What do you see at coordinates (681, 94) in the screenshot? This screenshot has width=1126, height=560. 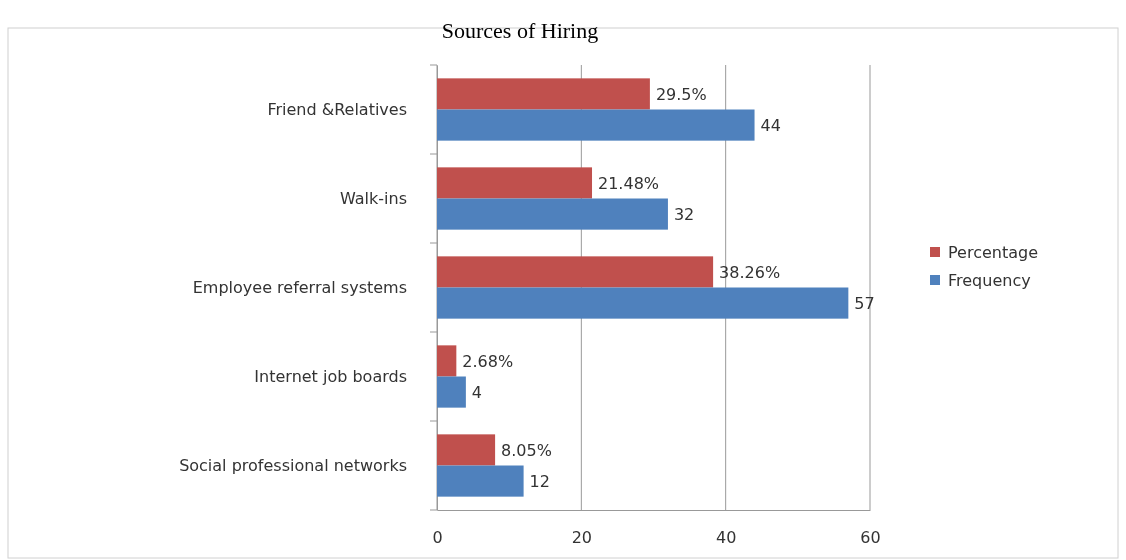 I see `data-label: 29.5%` at bounding box center [681, 94].